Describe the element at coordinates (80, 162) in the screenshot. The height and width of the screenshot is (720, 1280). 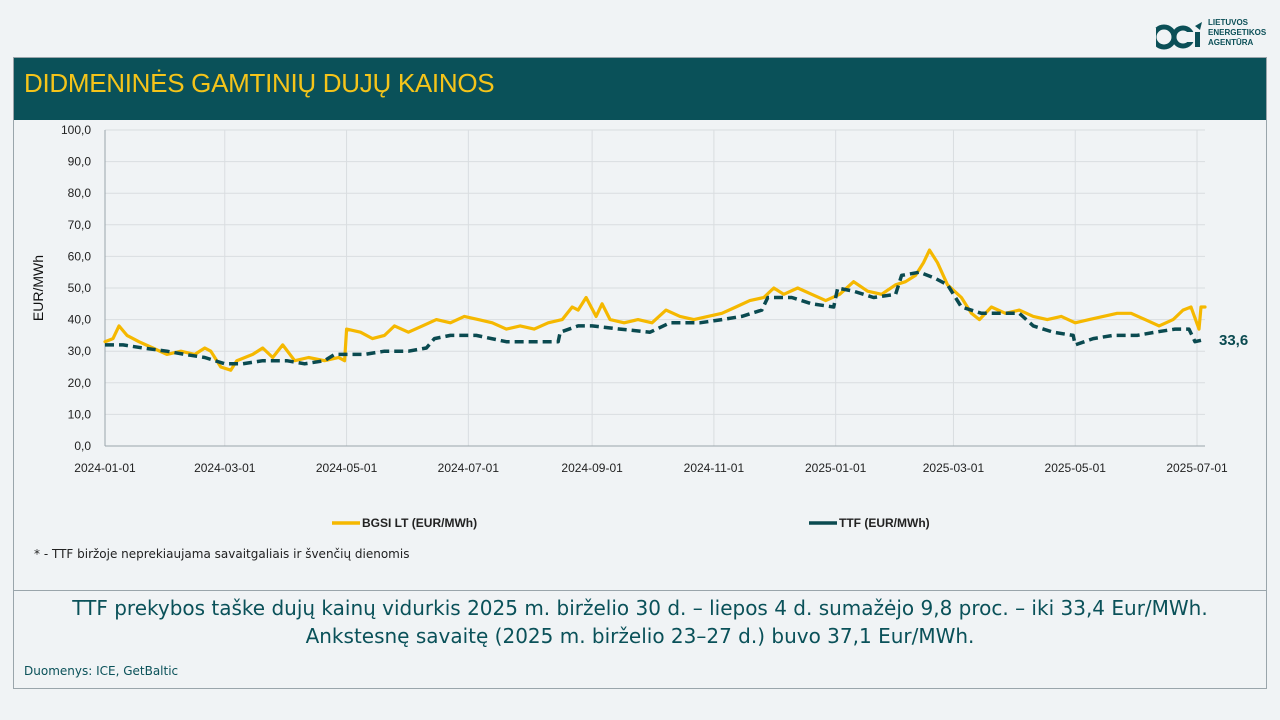
I see `y-tick-label: 90,0` at that location.